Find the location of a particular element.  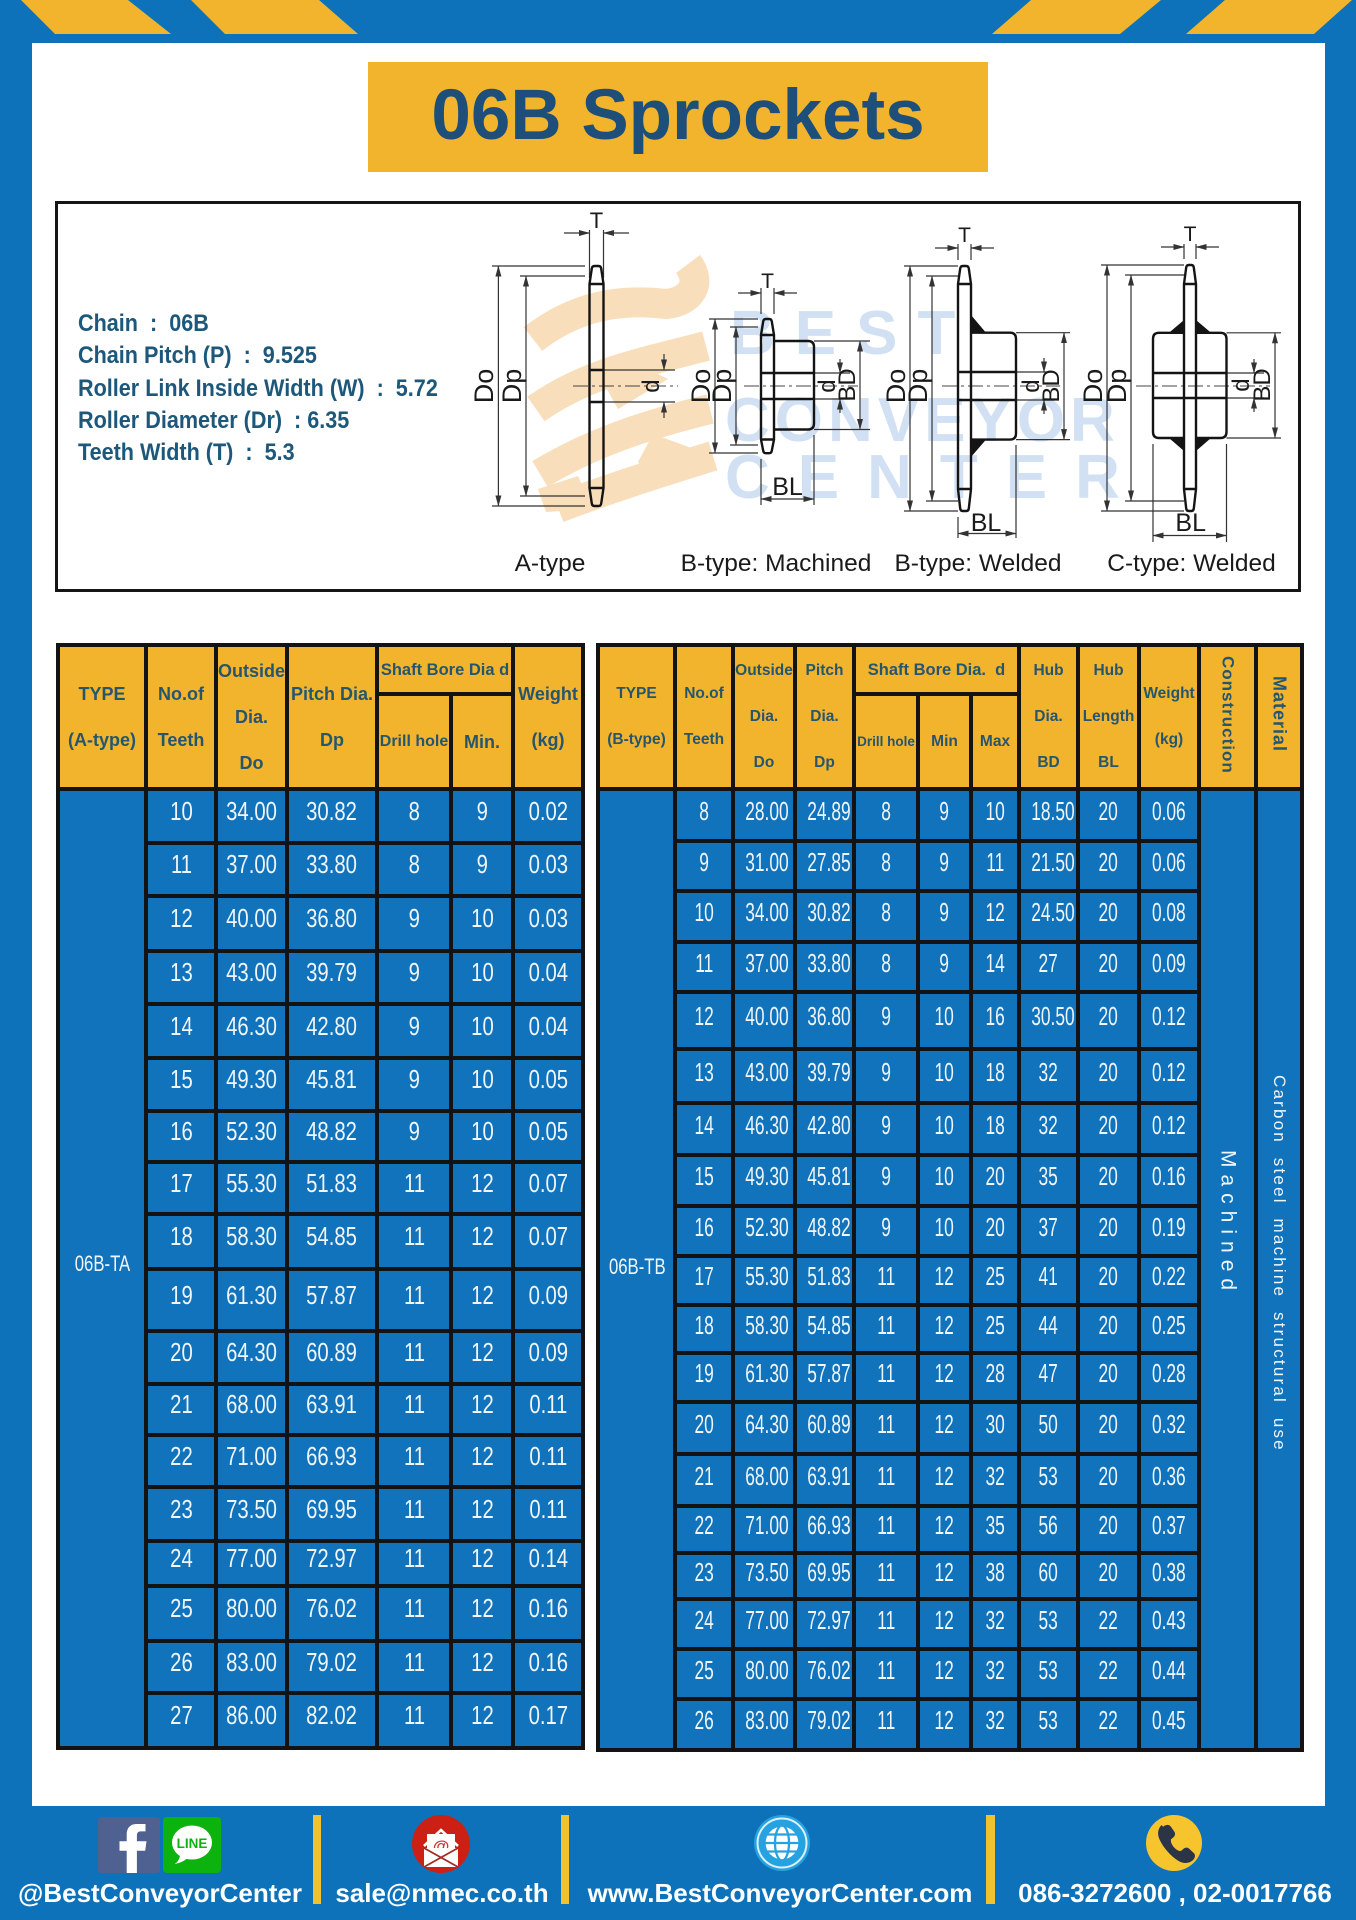

svg-text: CONVEYOR is located at coordinates (922, 420).